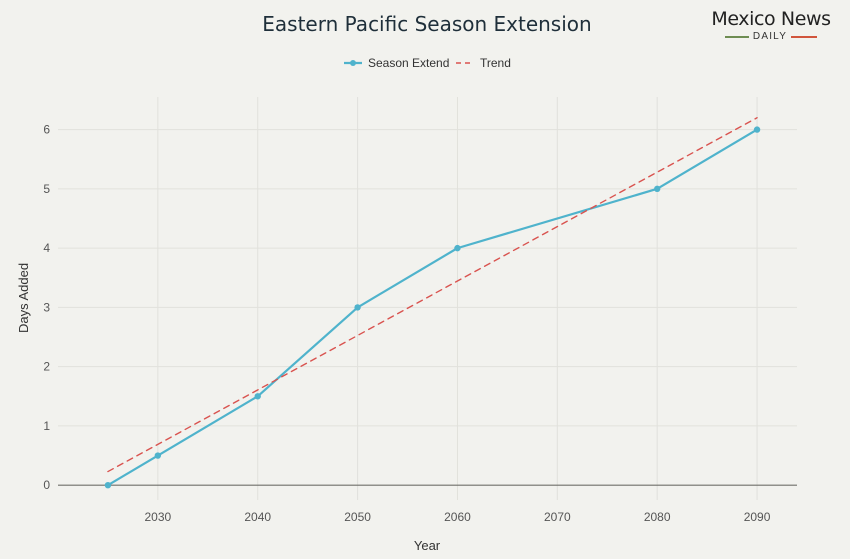  I want to click on y-tick-label: 6, so click(46, 130).